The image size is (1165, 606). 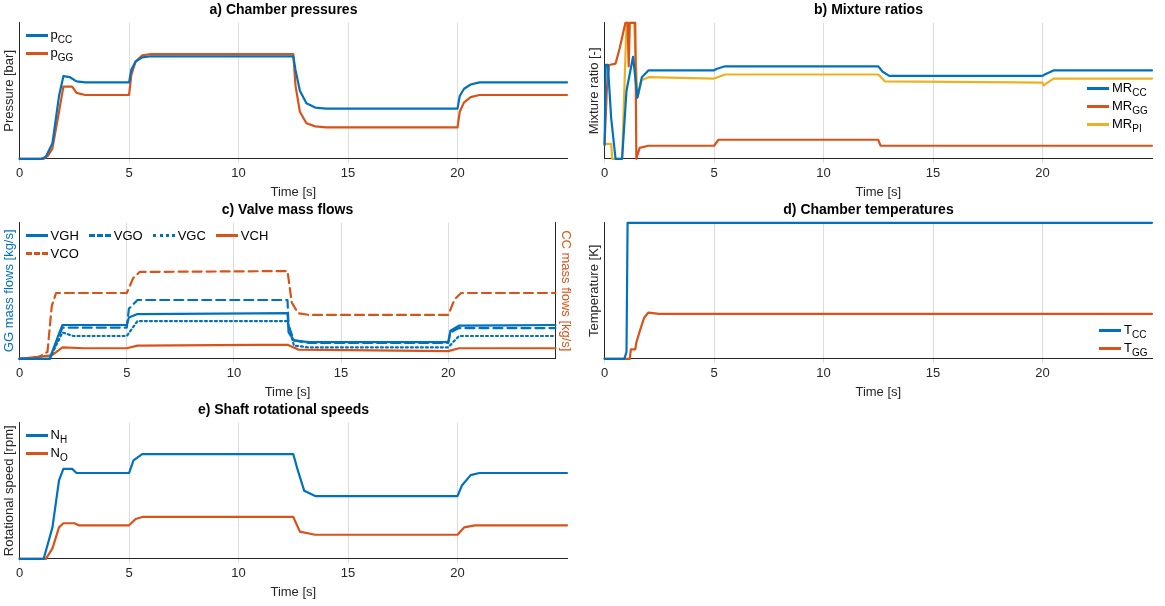 I want to click on chart-title: a) Chamber pressures, so click(x=283, y=9).